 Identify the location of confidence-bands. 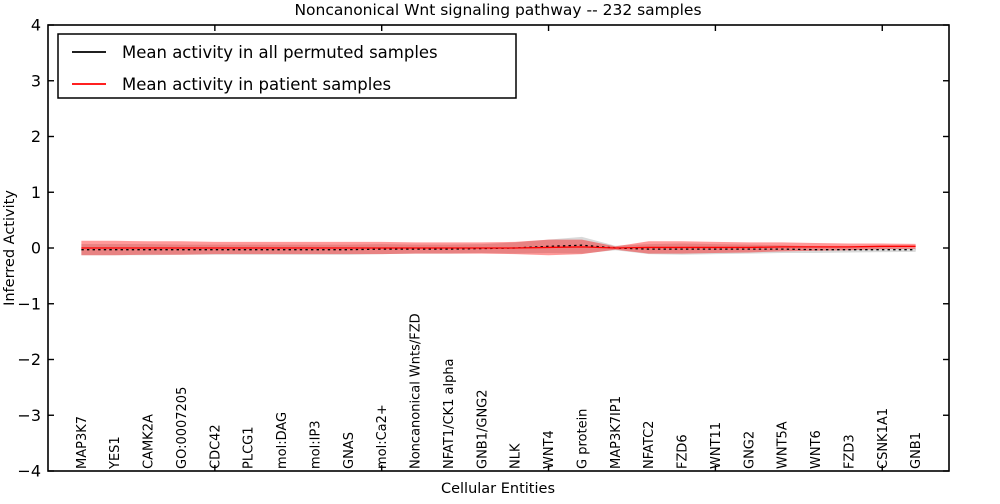
(498, 246).